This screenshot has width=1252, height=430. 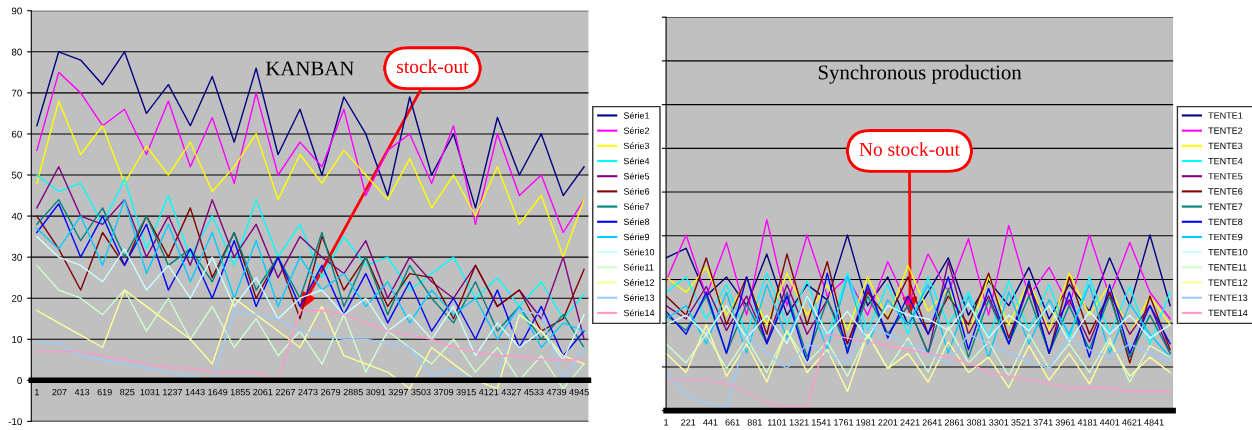 I want to click on x-tick-label: 2421, so click(x=910, y=422).